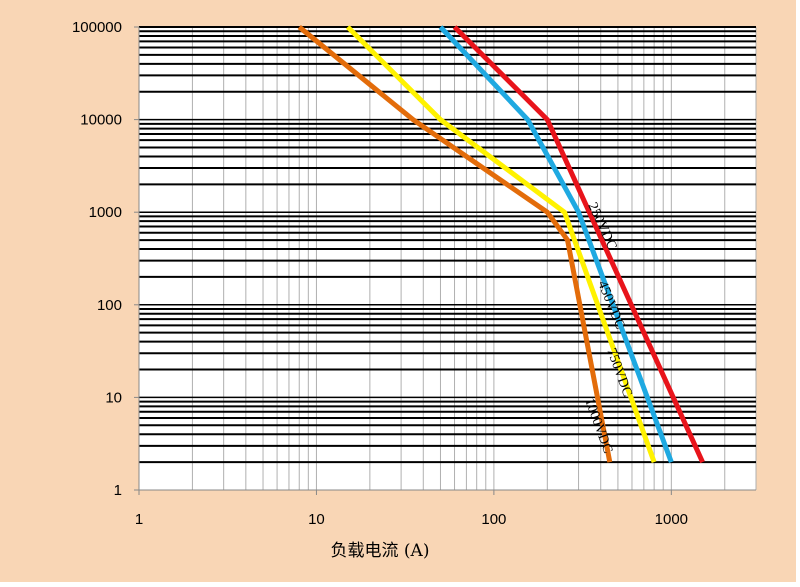  I want to click on y-tick-label: 1000, so click(105, 212).